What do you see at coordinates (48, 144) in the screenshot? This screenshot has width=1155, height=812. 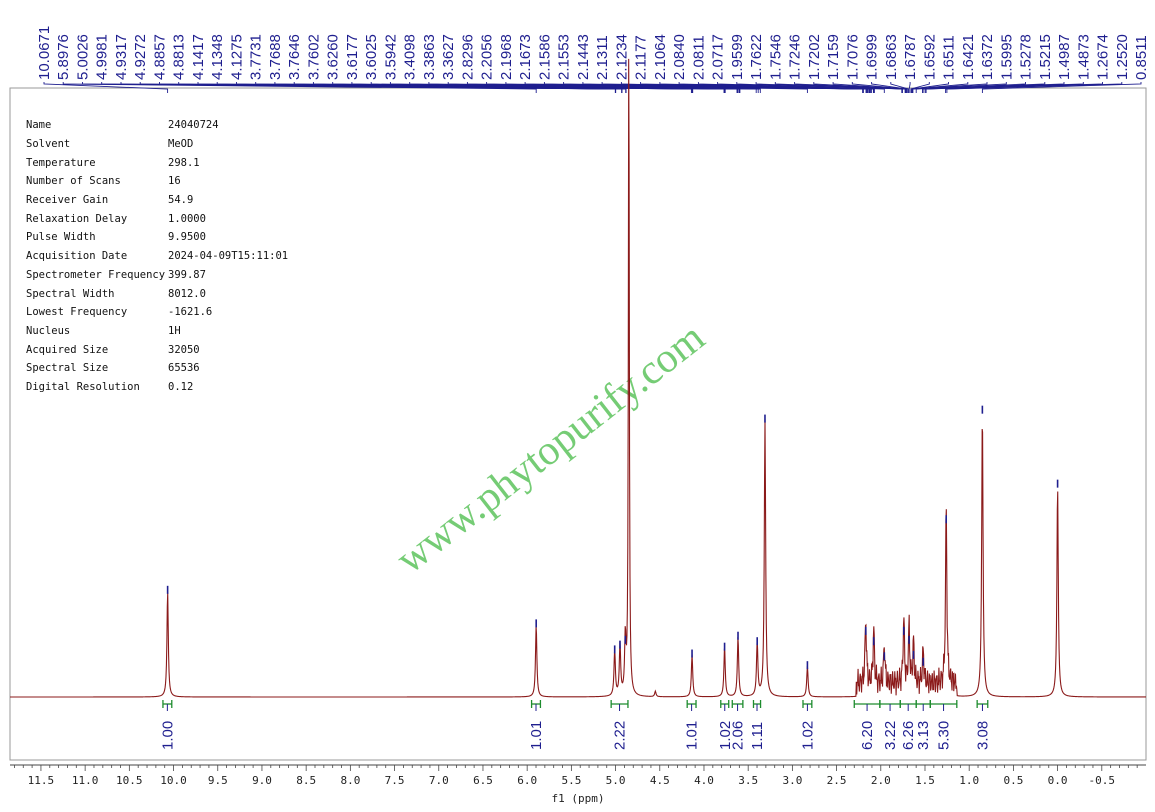 I see `parameter-name: Solvent` at bounding box center [48, 144].